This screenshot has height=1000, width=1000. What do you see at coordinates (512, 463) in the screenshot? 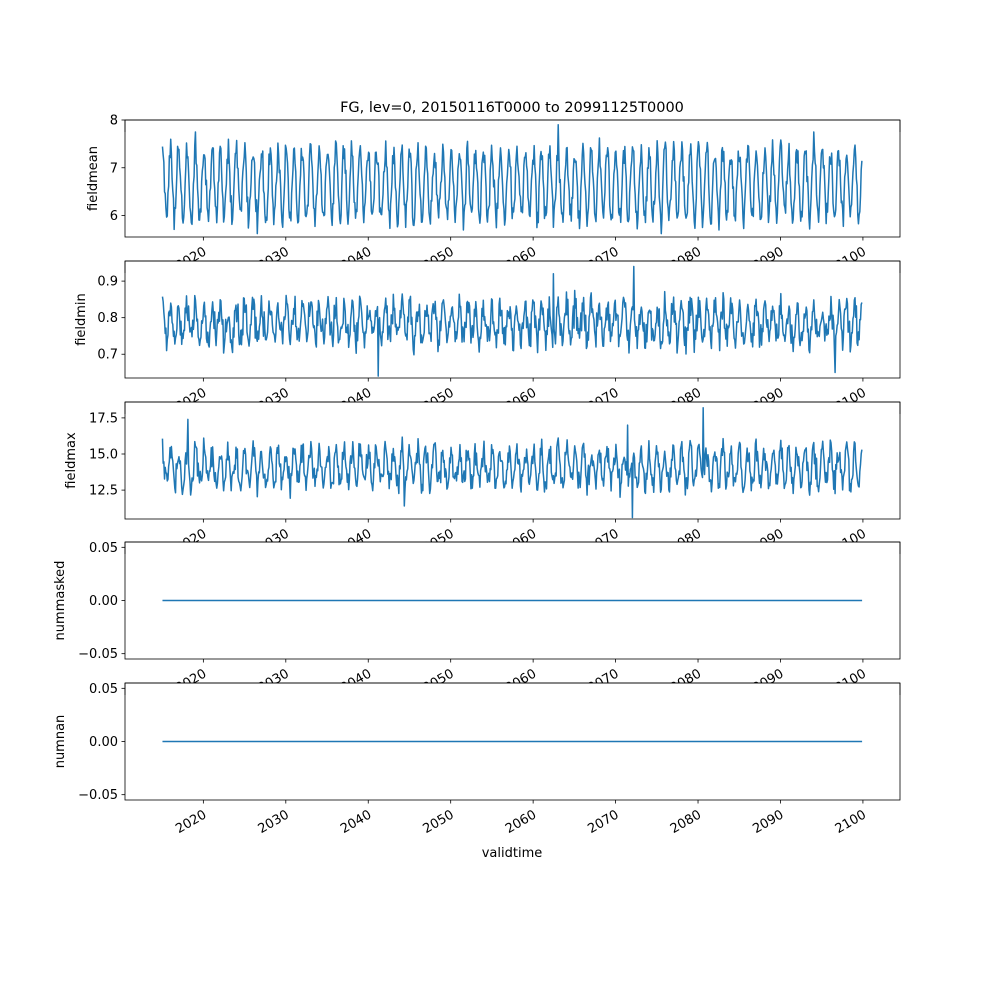
I see `series-line-fieldmax` at bounding box center [512, 463].